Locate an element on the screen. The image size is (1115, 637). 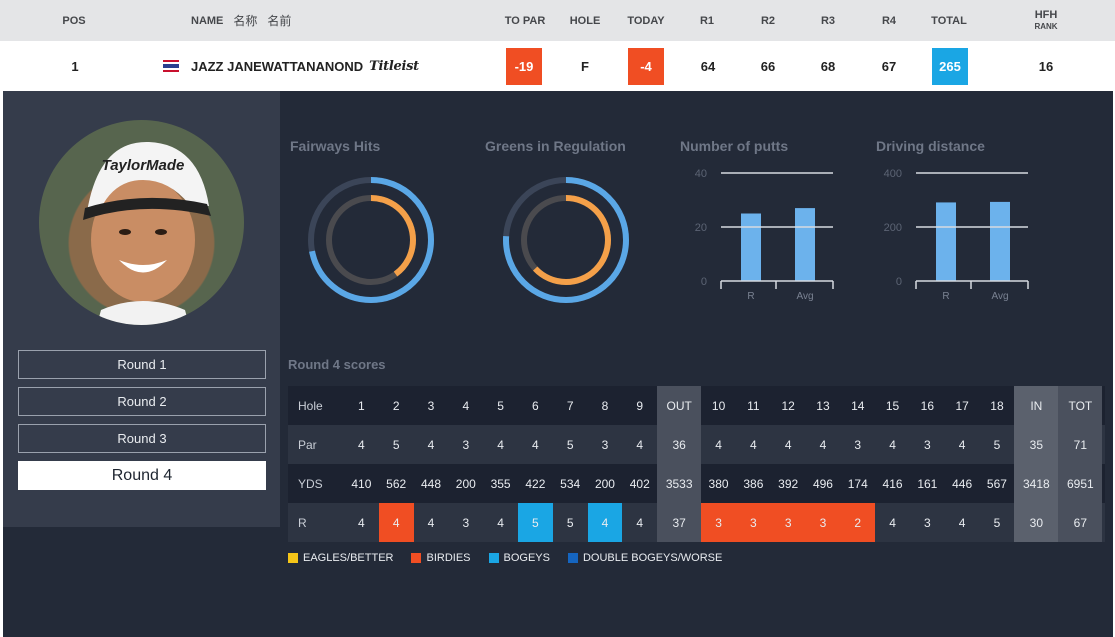
scorecard-cell: 386 is located at coordinates (753, 483).